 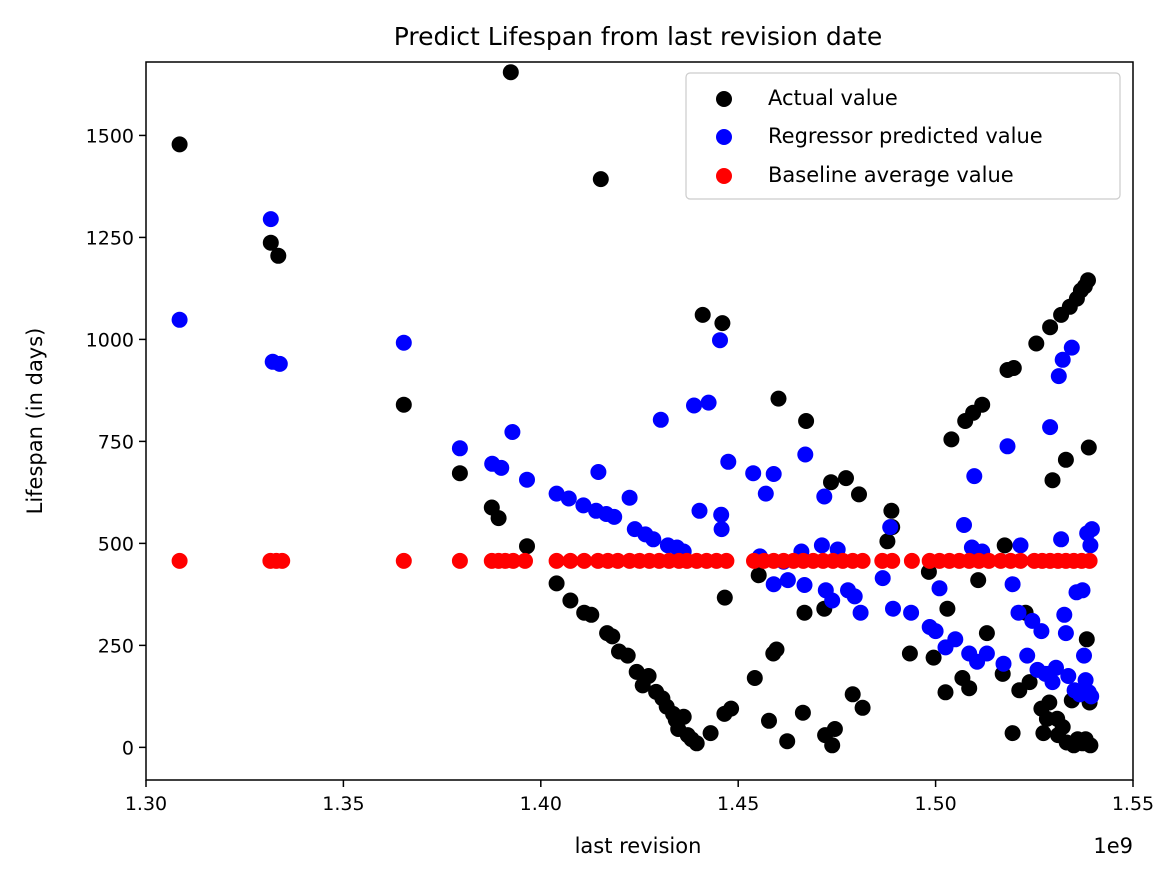 What do you see at coordinates (1133, 804) in the screenshot?
I see `x-tick-label: 1.55` at bounding box center [1133, 804].